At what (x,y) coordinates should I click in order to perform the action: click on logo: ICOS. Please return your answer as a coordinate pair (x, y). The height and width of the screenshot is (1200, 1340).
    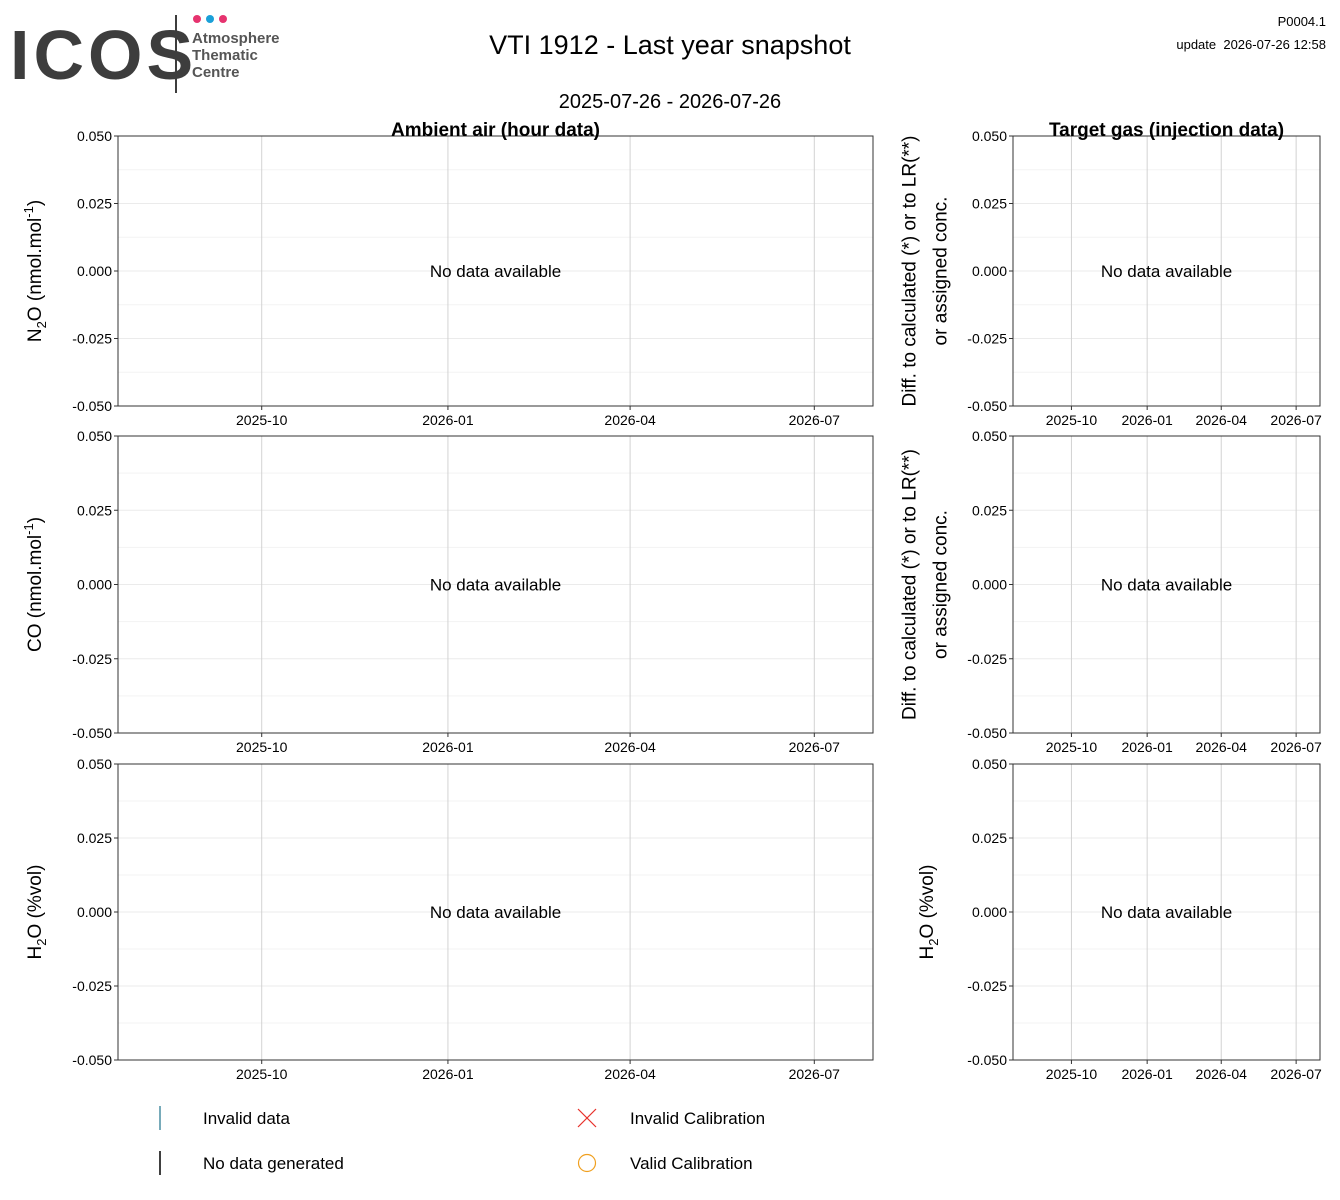
    Looking at the image, I should click on (103, 55).